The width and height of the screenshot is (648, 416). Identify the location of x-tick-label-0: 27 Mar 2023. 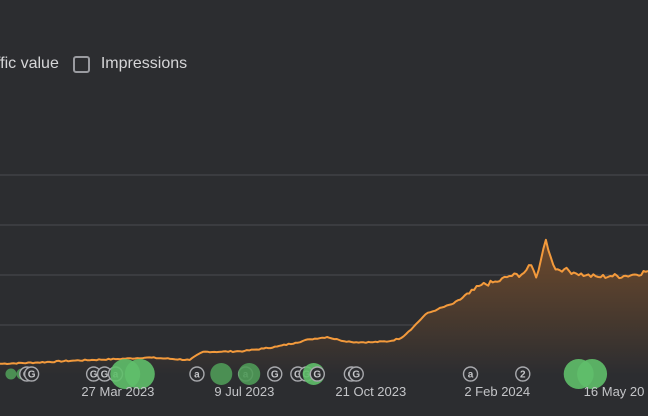
(117, 391).